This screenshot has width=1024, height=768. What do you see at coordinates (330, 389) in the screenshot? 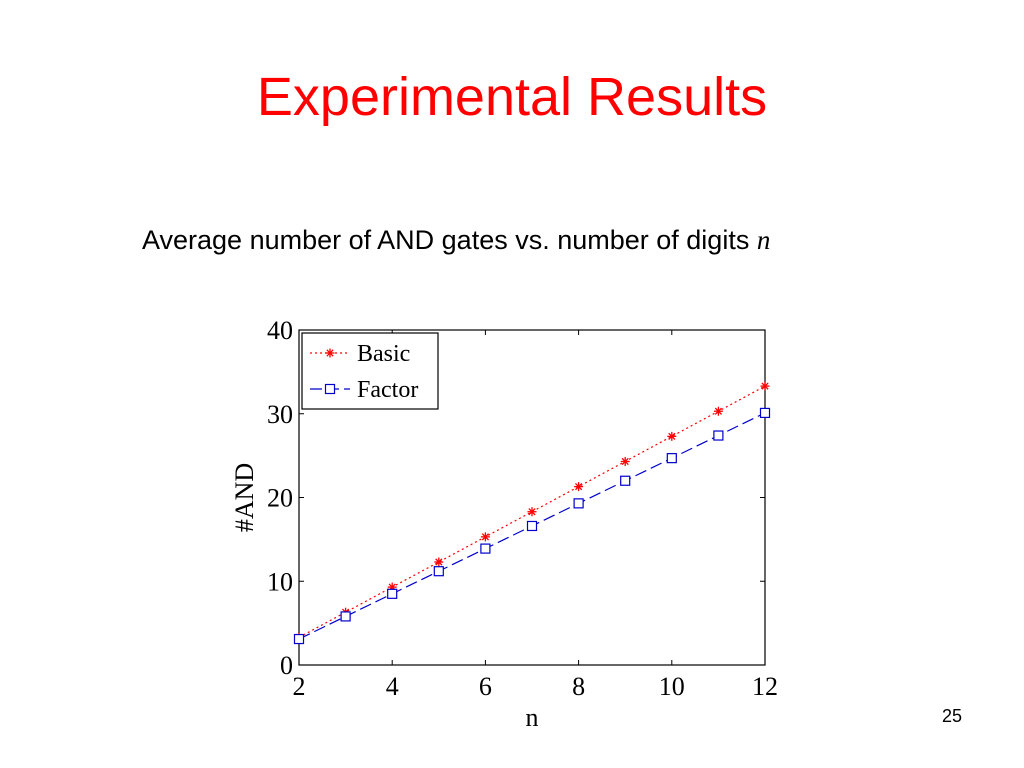
I see `legend-marker-factor` at bounding box center [330, 389].